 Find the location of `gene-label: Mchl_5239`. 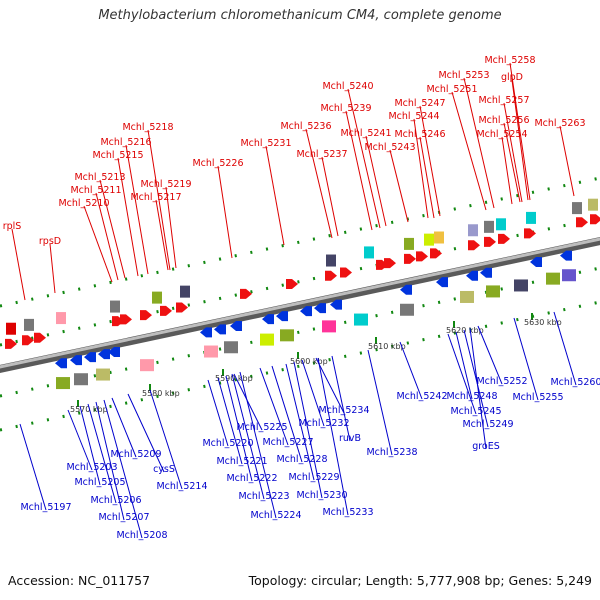

gene-label: Mchl_5239 is located at coordinates (345, 108).